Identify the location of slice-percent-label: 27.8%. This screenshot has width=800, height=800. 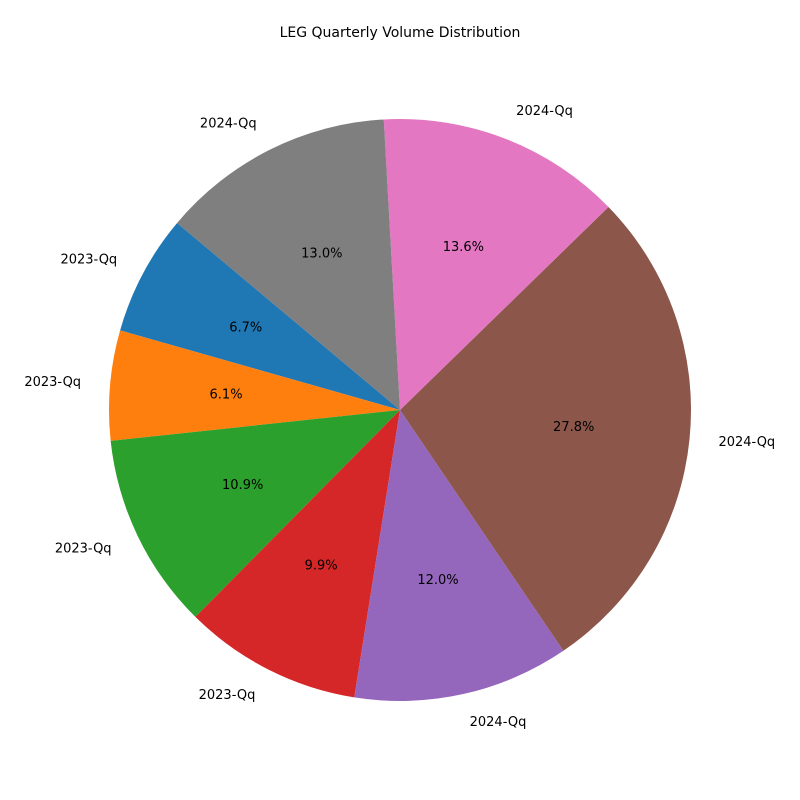
(573, 427).